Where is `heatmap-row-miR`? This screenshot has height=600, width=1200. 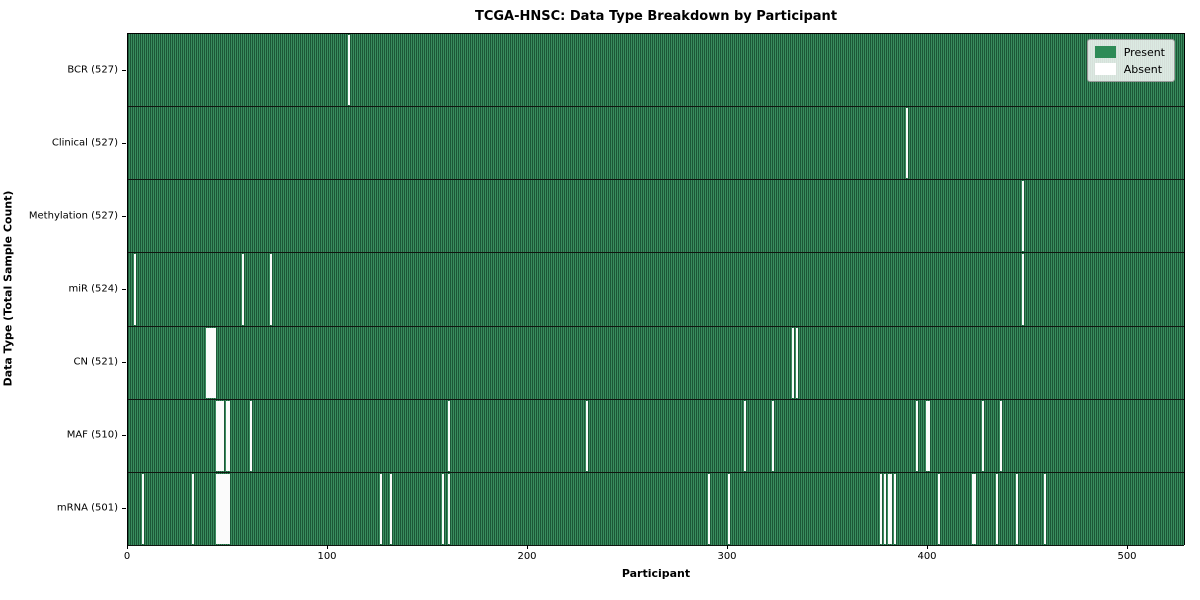 heatmap-row-miR is located at coordinates (656, 290).